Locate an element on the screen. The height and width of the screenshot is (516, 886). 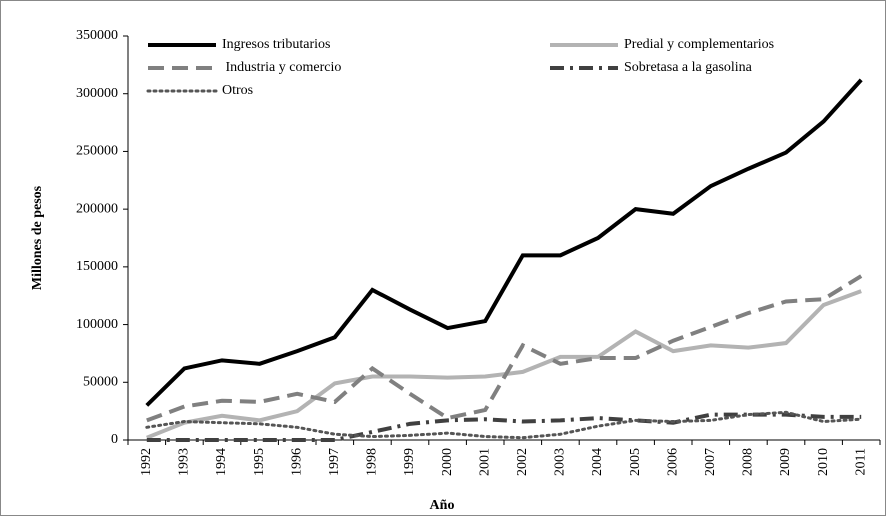
x-axis-title: Año is located at coordinates (442, 505).